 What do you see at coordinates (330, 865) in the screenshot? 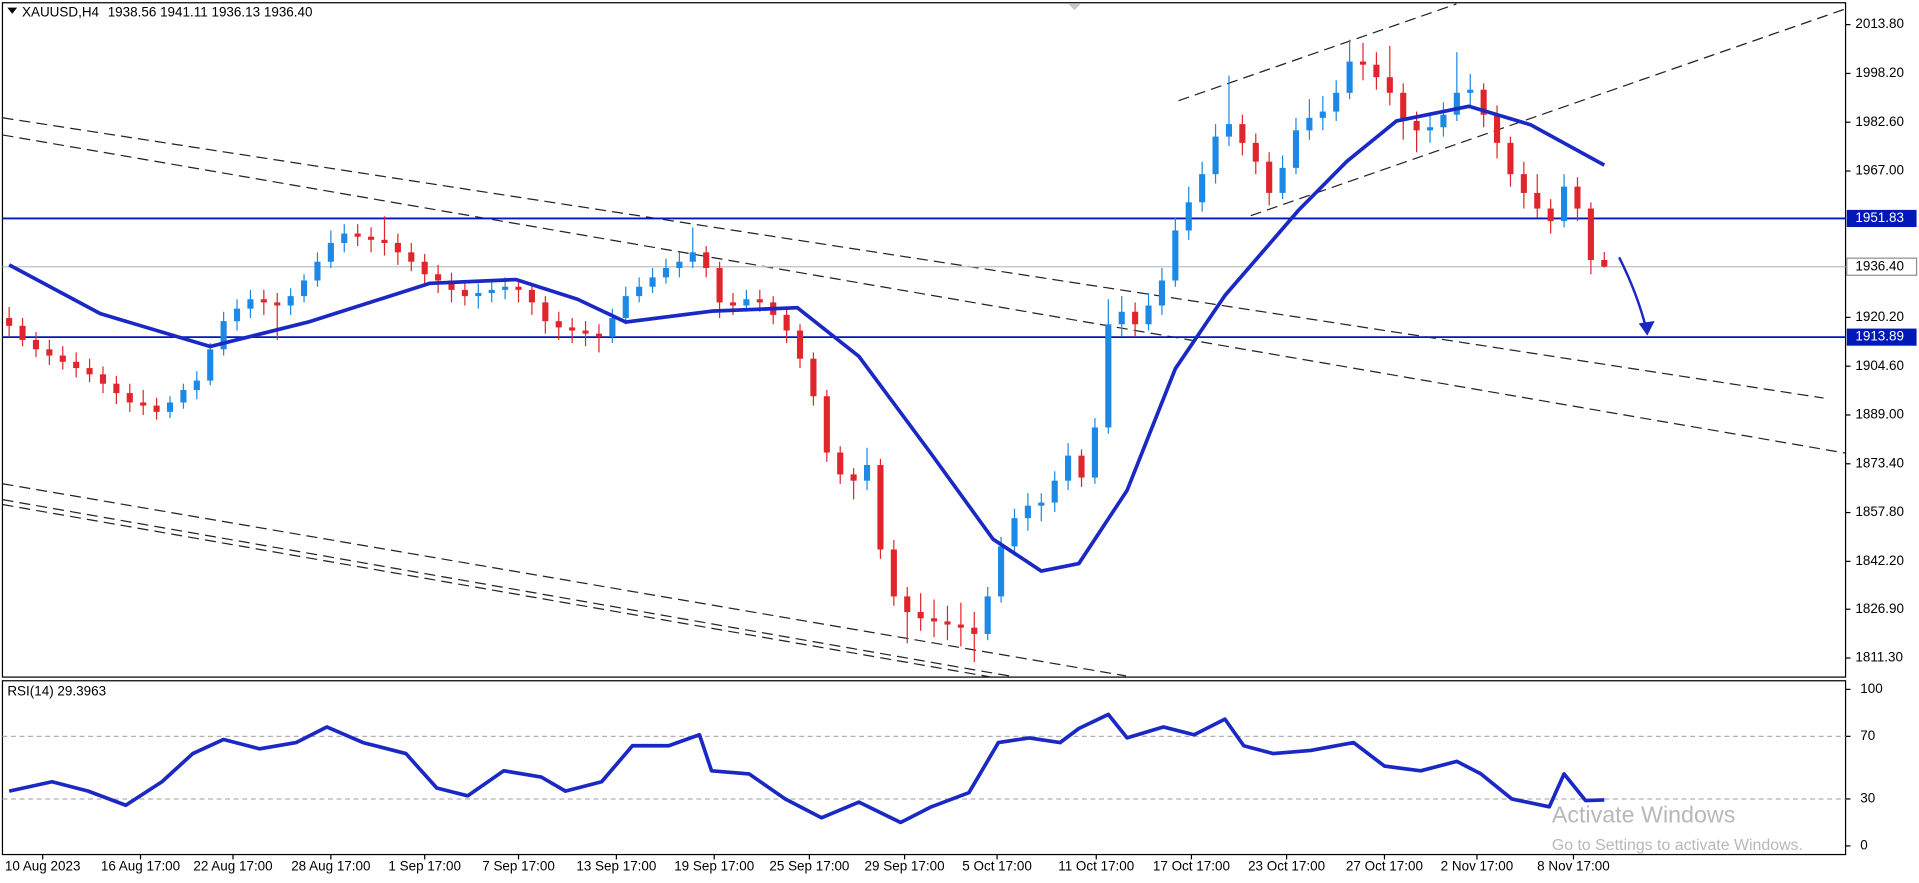
I see `x-tick-label: 28 Aug 17:00` at bounding box center [330, 865].